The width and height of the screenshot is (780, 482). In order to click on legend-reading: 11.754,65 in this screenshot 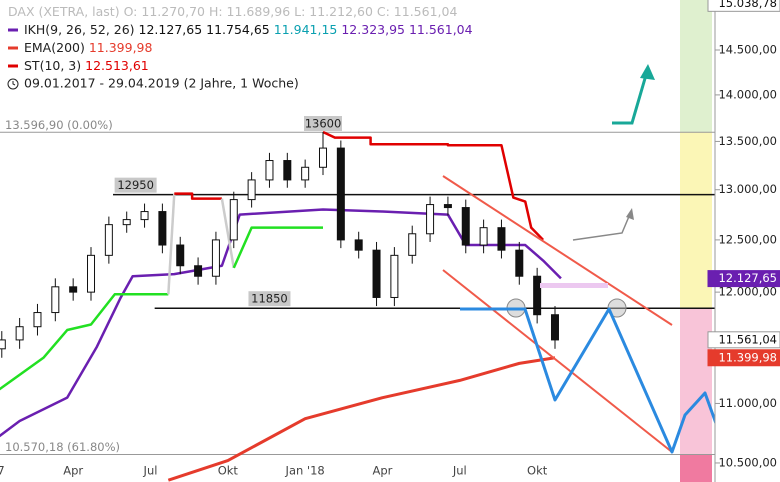, I will do `click(238, 29)`.